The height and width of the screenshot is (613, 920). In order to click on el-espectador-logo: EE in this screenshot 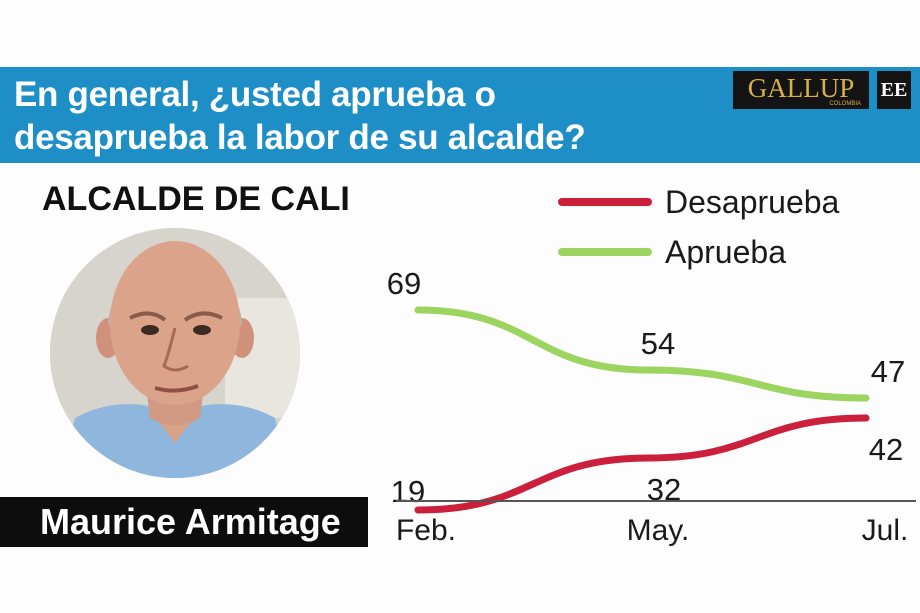, I will do `click(894, 90)`.